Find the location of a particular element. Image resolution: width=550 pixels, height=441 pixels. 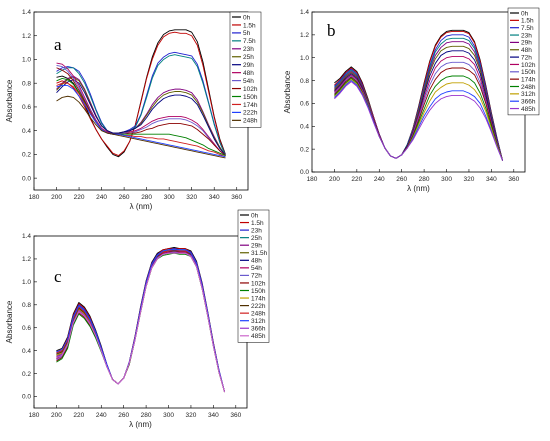

series-line-174h is located at coordinates (141, 120).